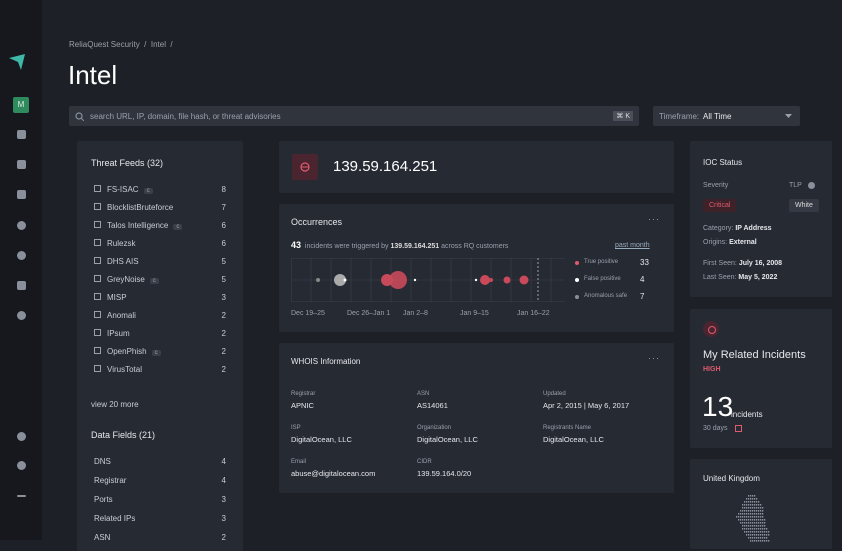 The width and height of the screenshot is (842, 551). I want to click on feed-row: OpenPhish c 2, so click(160, 351).